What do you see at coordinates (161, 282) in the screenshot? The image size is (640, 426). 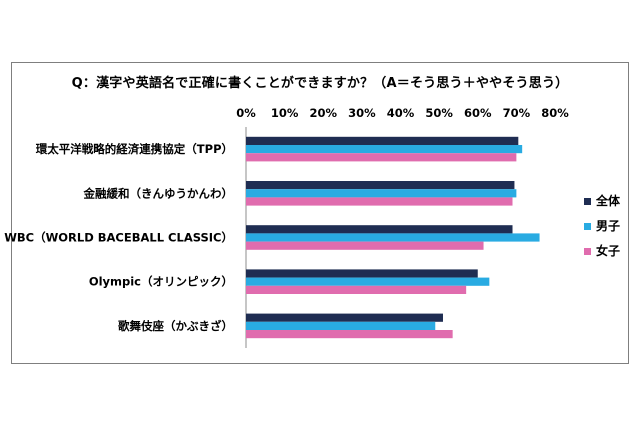 I see `category-label: Olympic（オリンピック）` at bounding box center [161, 282].